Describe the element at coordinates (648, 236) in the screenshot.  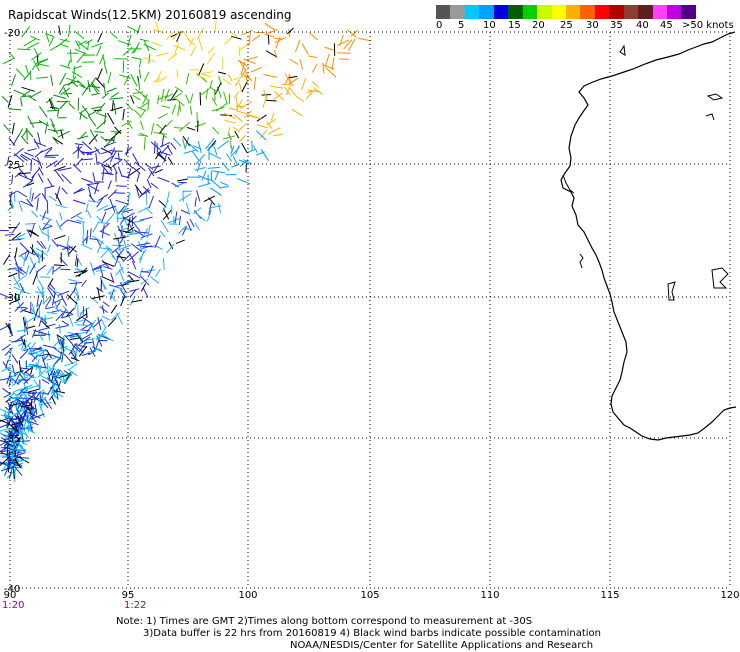
I see `australia-coastline` at that location.